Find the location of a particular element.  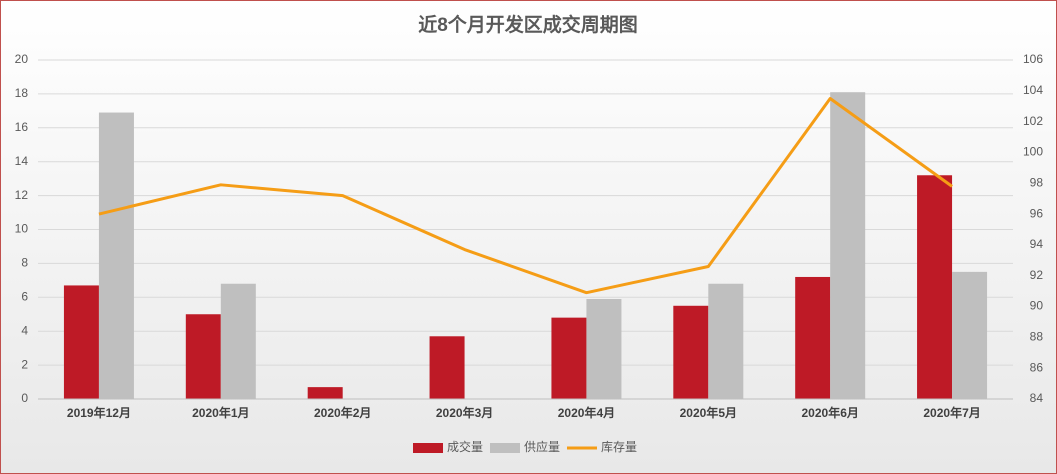

y-tick-label: 16 is located at coordinates (22, 127).